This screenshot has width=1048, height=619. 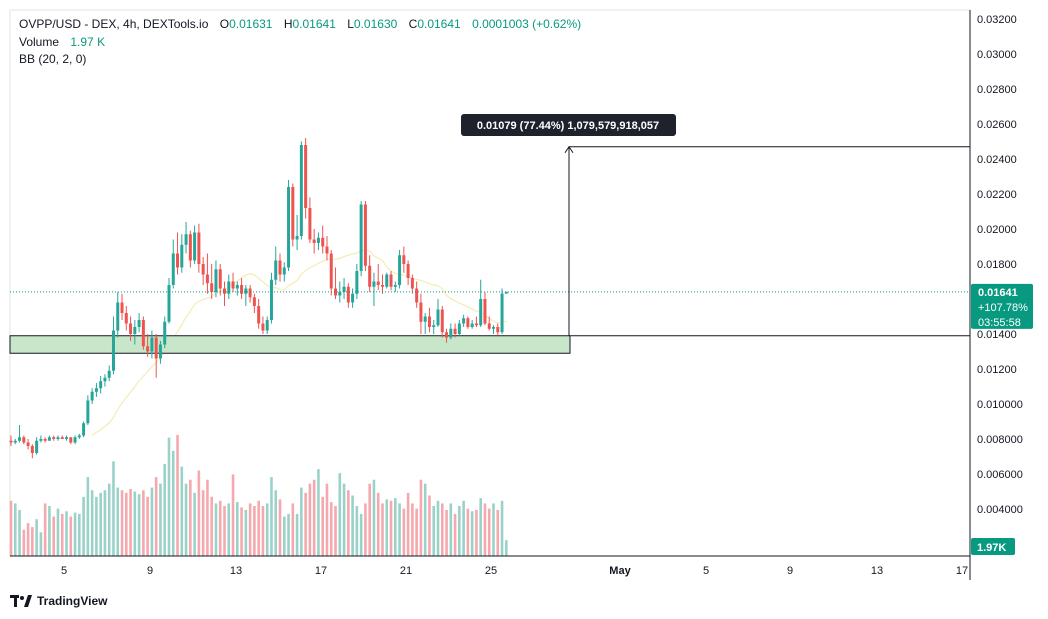 I want to click on high-value: 0.01641, so click(x=314, y=24).